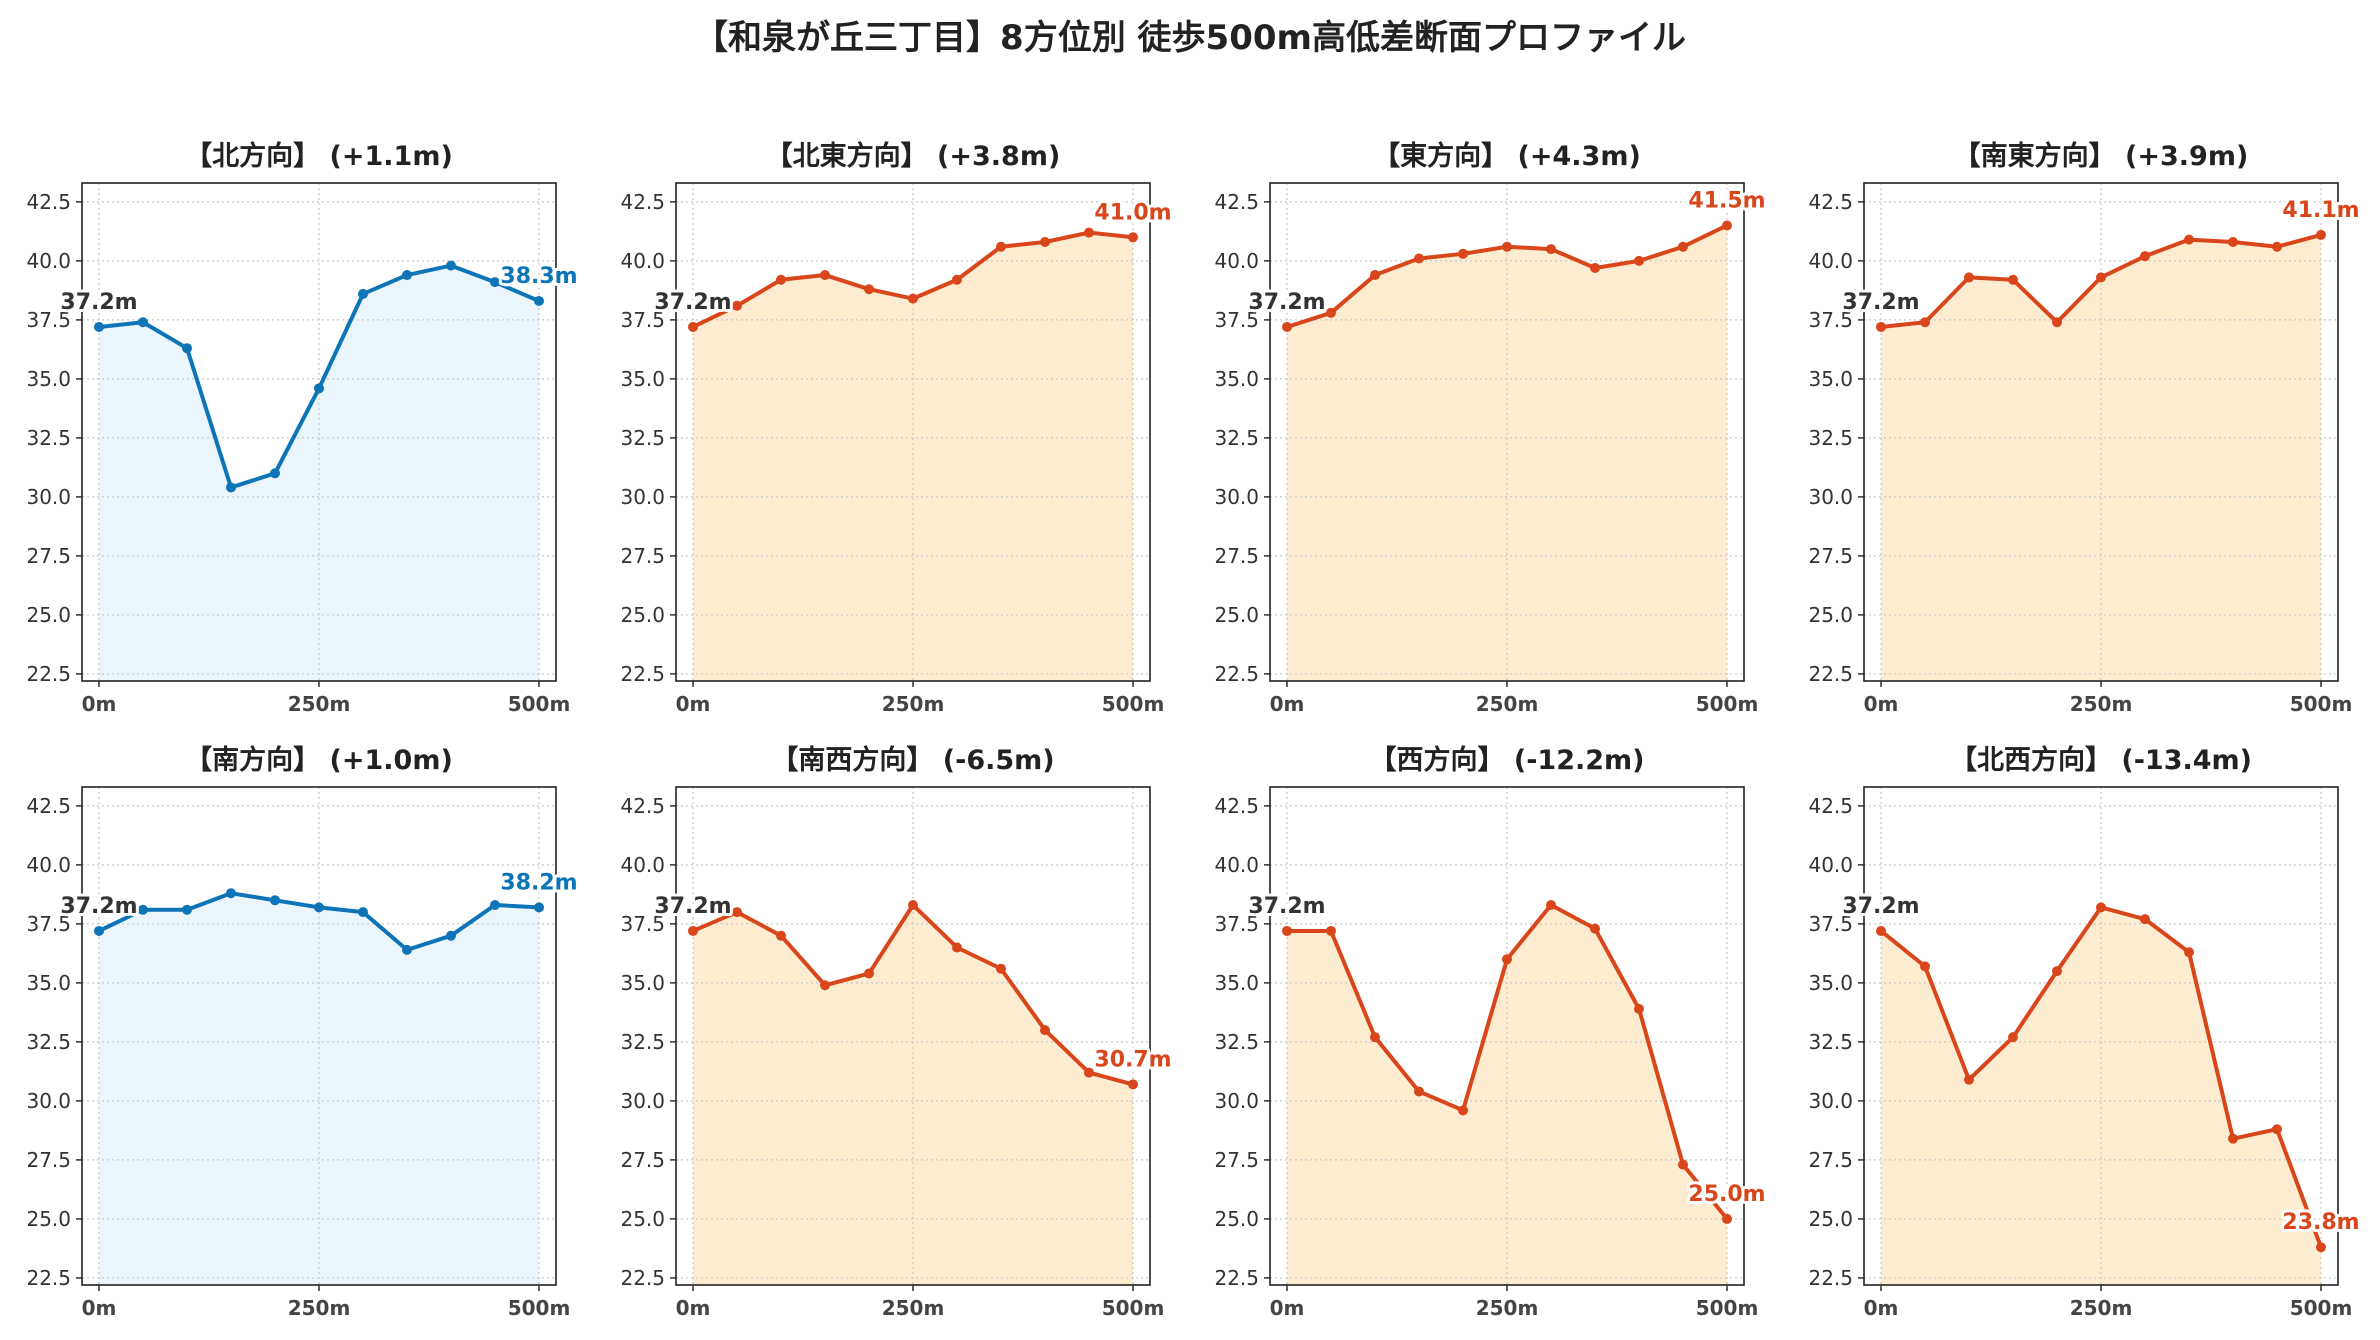 This screenshot has width=2380, height=1340. I want to click on end-value-label: 41.1m, so click(2320, 210).